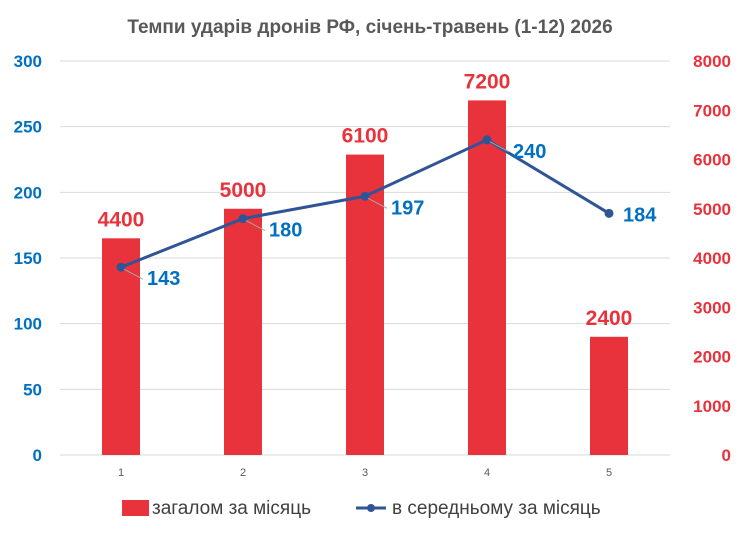  Describe the element at coordinates (243, 473) in the screenshot. I see `x-tick-label: 2` at that location.